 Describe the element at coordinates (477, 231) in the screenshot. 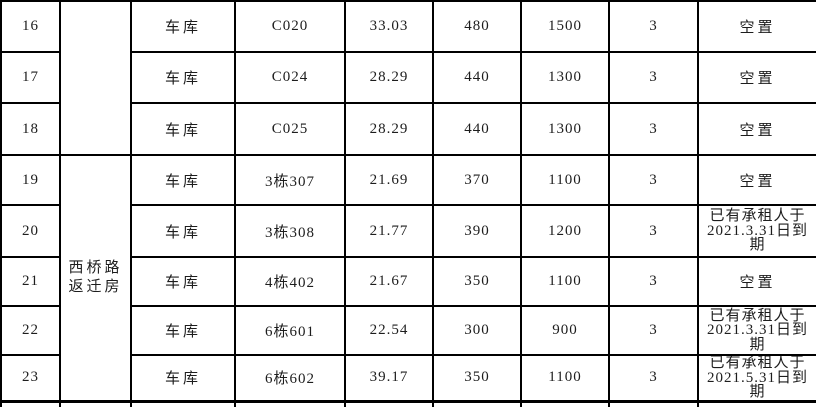

I see `cell-val1: 390` at that location.